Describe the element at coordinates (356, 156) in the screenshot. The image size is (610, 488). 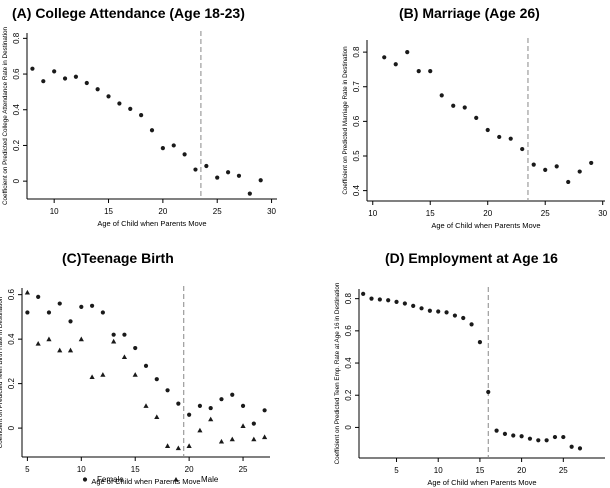
I see `y-tick-label: 0.5` at that location.